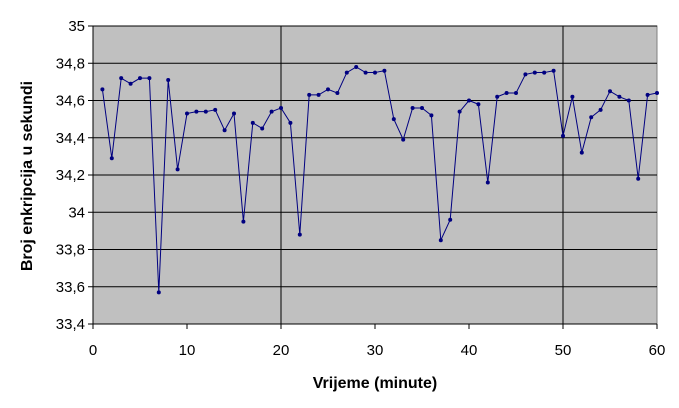 Image resolution: width=679 pixels, height=408 pixels. Describe the element at coordinates (76, 26) in the screenshot. I see `y-tick-label: 35` at that location.